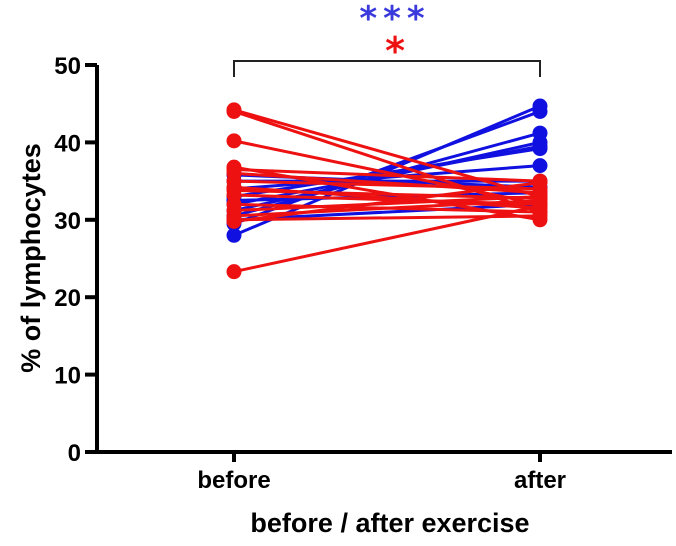 The width and height of the screenshot is (676, 546). I want to click on y-tick-label: 40, so click(67, 143).